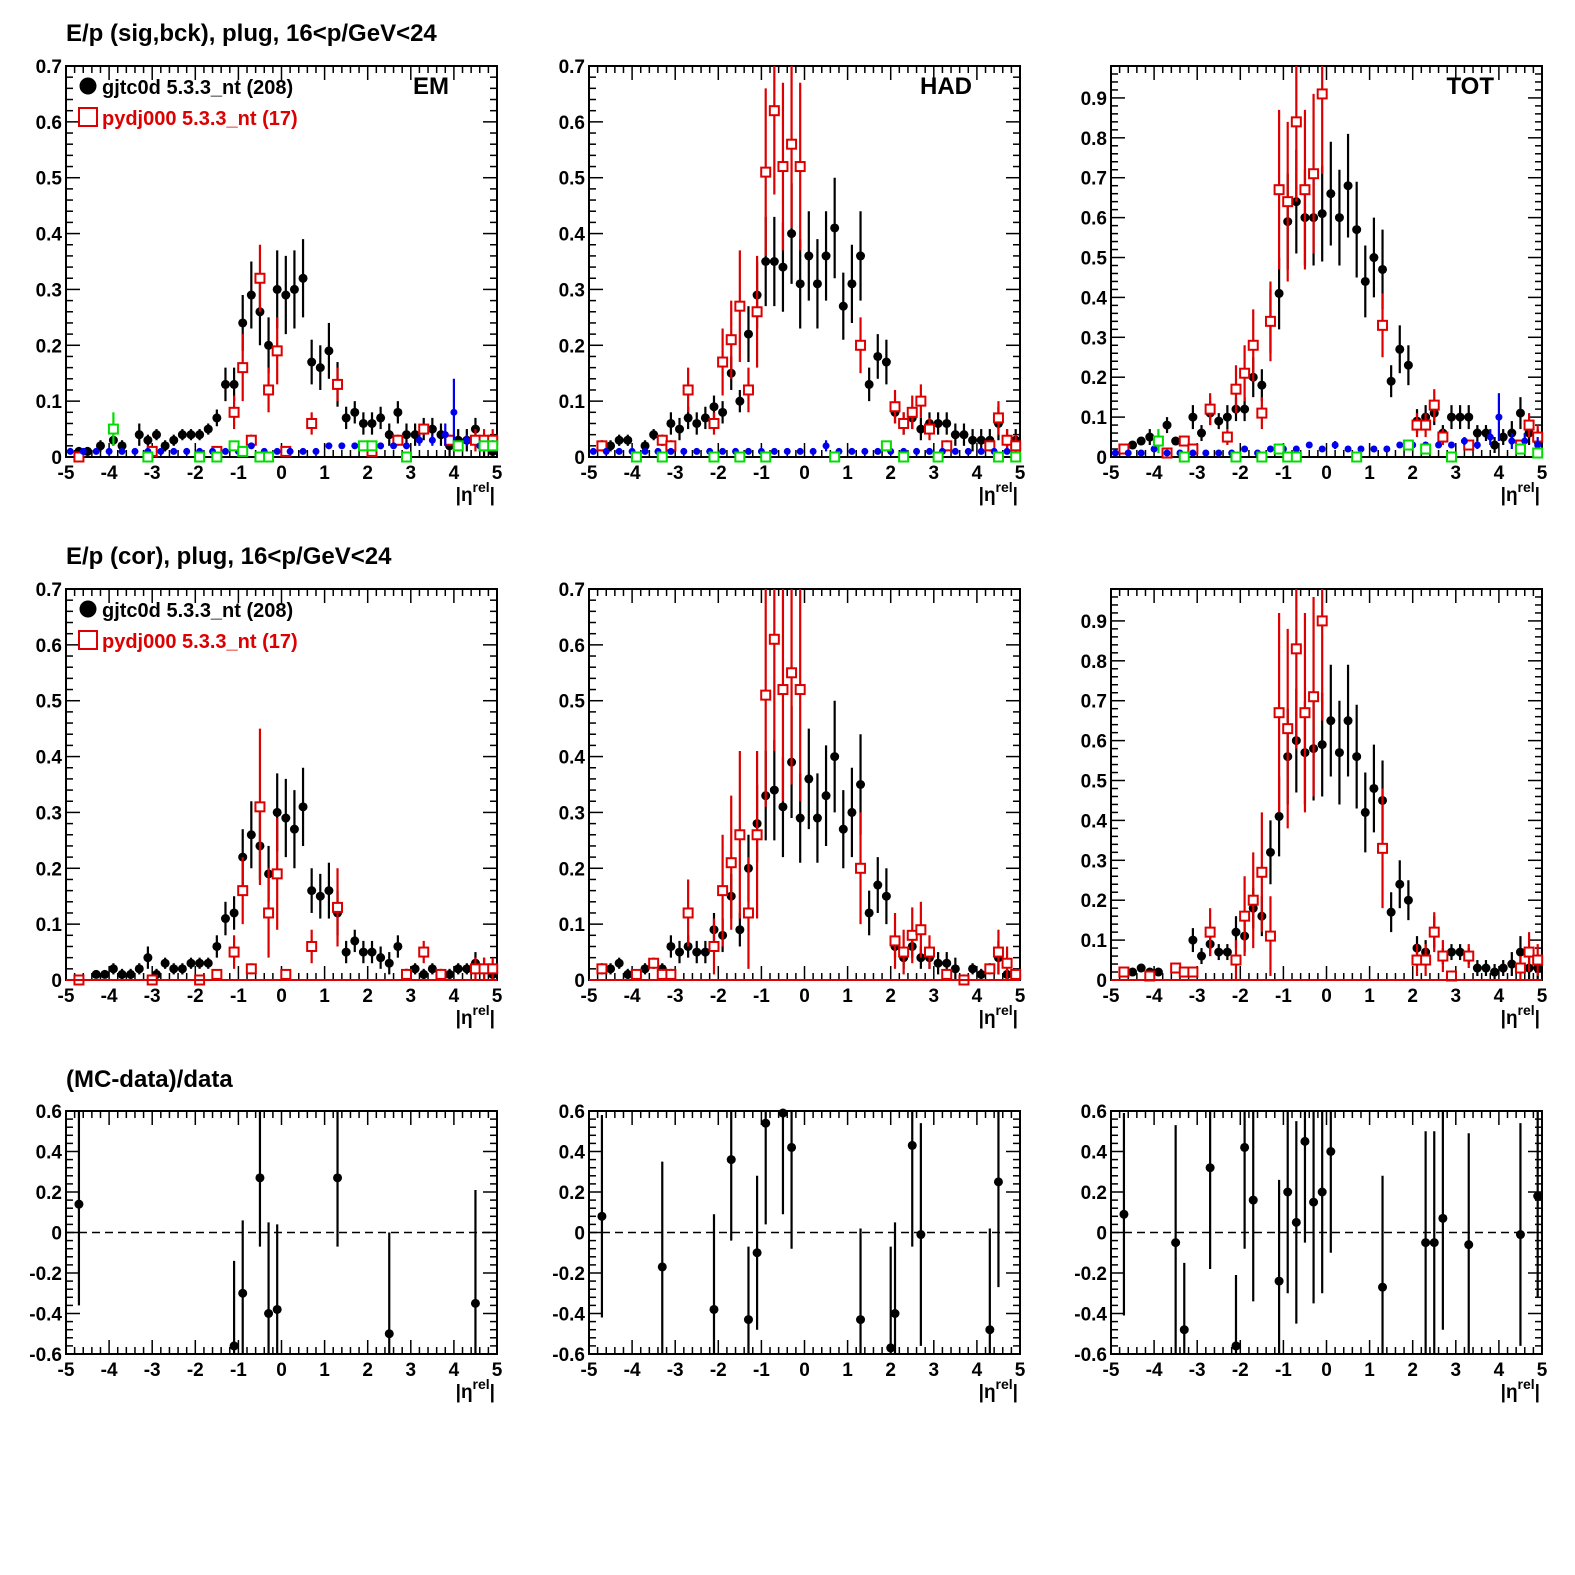 The width and height of the screenshot is (1575, 1575). I want to click on x-tick-label: -2, so click(718, 473).